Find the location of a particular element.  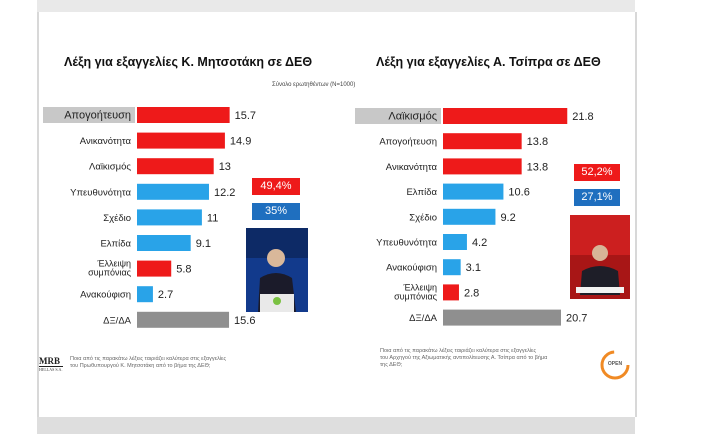

value-label: 3.1 is located at coordinates (473, 268).